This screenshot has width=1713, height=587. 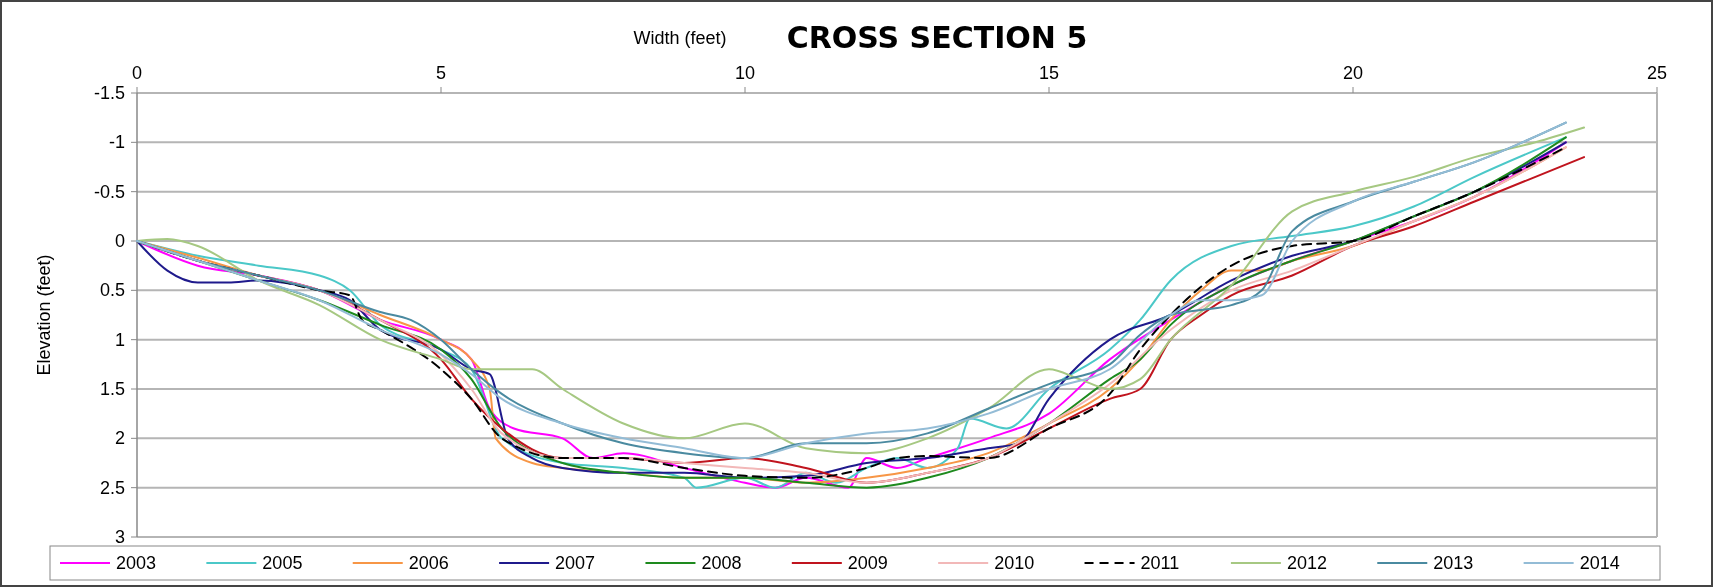 I want to click on legend-label: 2014, so click(x=1599, y=563).